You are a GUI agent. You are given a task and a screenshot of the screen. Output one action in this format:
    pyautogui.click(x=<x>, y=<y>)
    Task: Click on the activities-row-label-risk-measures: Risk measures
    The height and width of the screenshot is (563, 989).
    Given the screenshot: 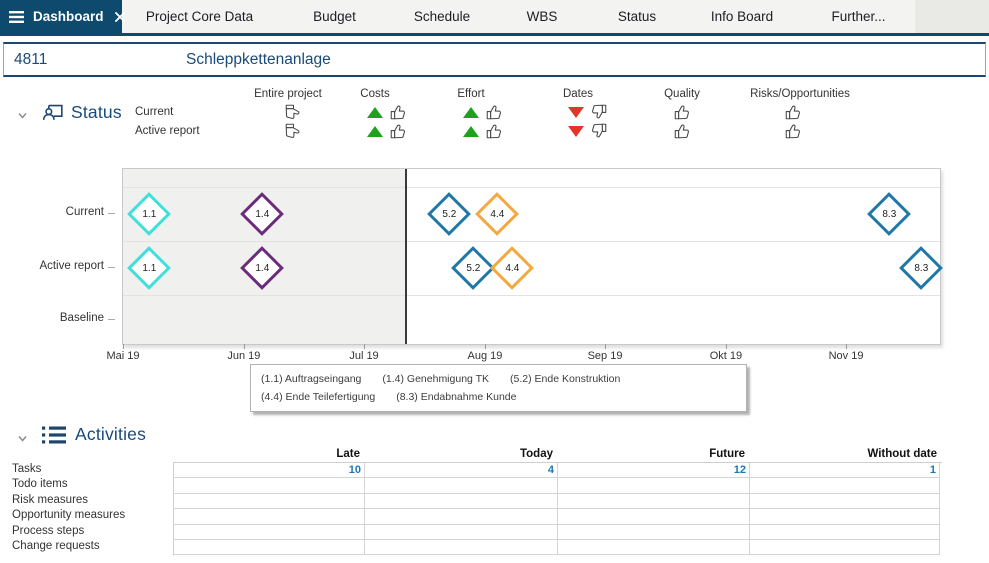 What is the action you would take?
    pyautogui.click(x=50, y=499)
    